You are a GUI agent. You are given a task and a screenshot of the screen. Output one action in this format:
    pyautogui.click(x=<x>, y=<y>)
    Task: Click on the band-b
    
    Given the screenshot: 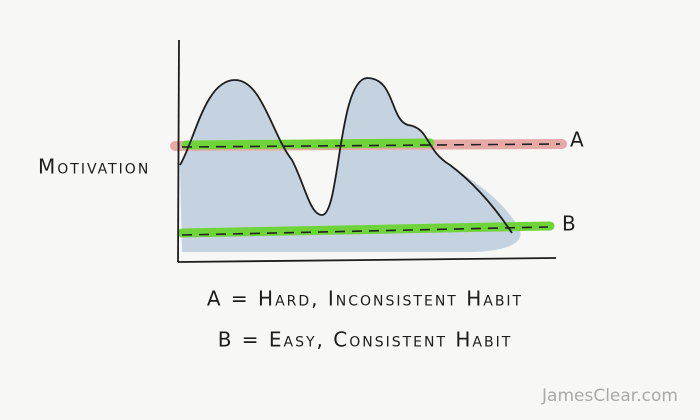 What is the action you would take?
    pyautogui.click(x=366, y=229)
    